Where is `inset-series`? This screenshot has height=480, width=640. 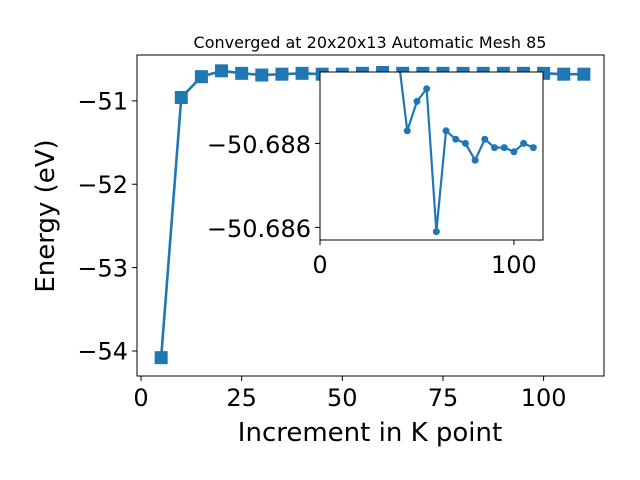
inset-series is located at coordinates (468, 154).